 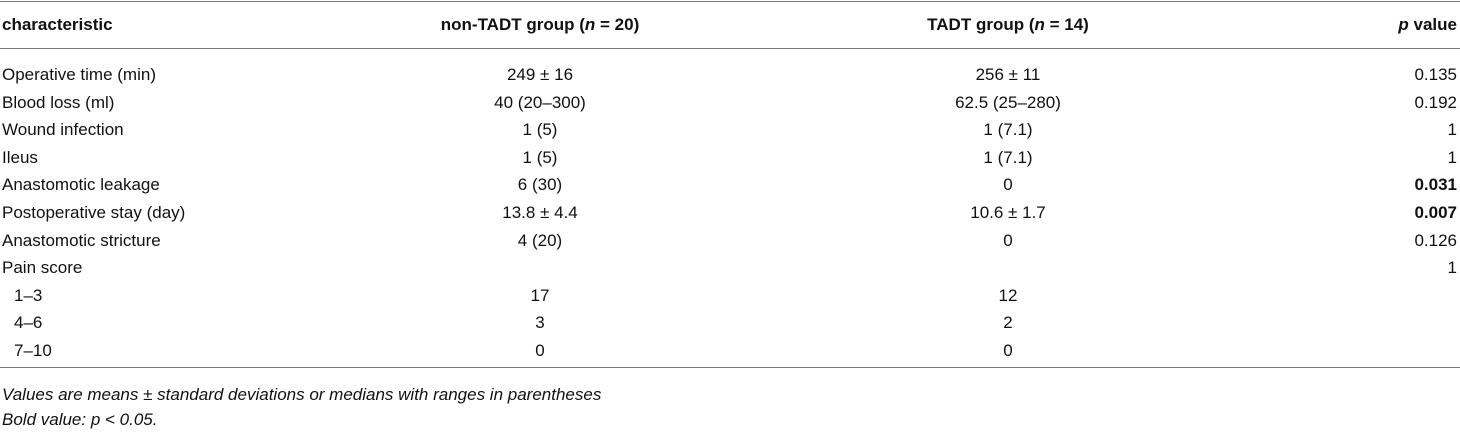 I want to click on row-label: 4–6, so click(x=28, y=323).